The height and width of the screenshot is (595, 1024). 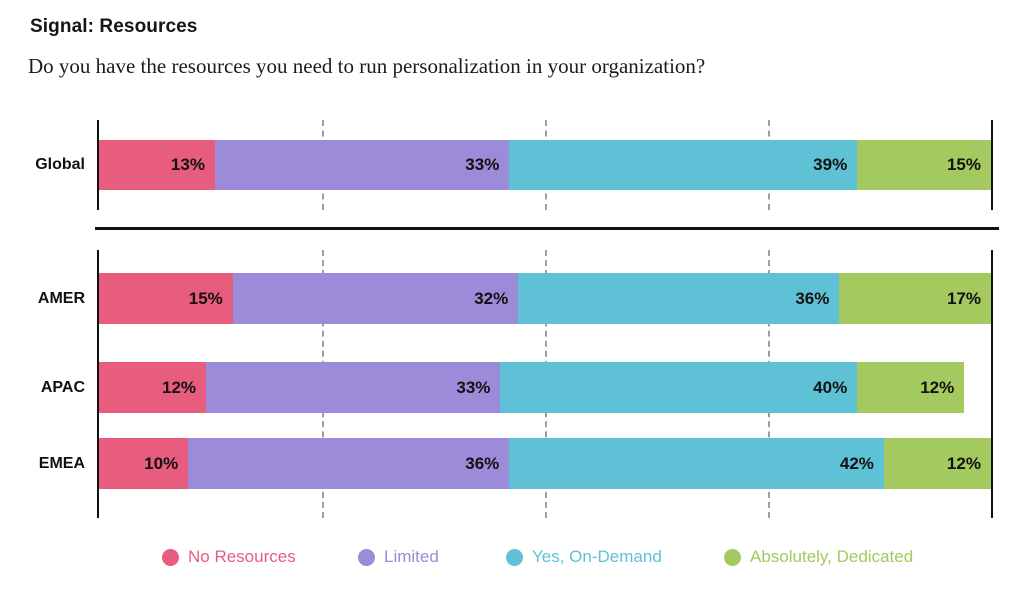 What do you see at coordinates (911, 387) in the screenshot?
I see `segment-apac-absolutely-dedicated: 12%` at bounding box center [911, 387].